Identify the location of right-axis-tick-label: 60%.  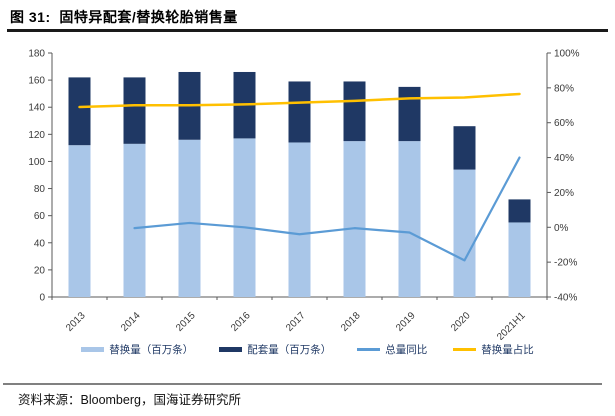
(564, 123).